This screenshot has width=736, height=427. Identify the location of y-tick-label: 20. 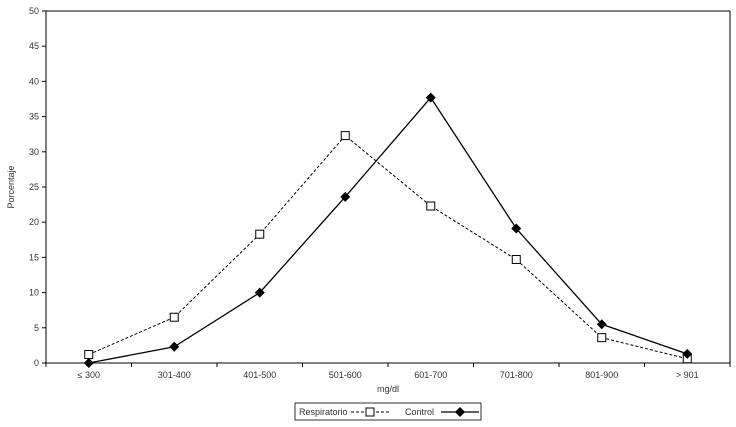
(34, 222).